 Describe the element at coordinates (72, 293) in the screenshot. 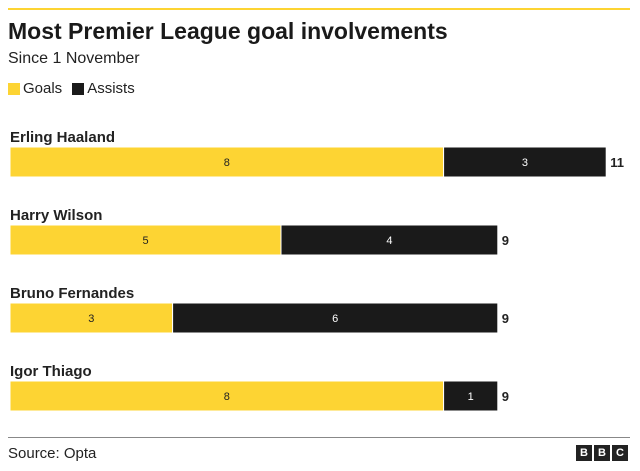

I see `category-label: Bruno Fernandes` at that location.